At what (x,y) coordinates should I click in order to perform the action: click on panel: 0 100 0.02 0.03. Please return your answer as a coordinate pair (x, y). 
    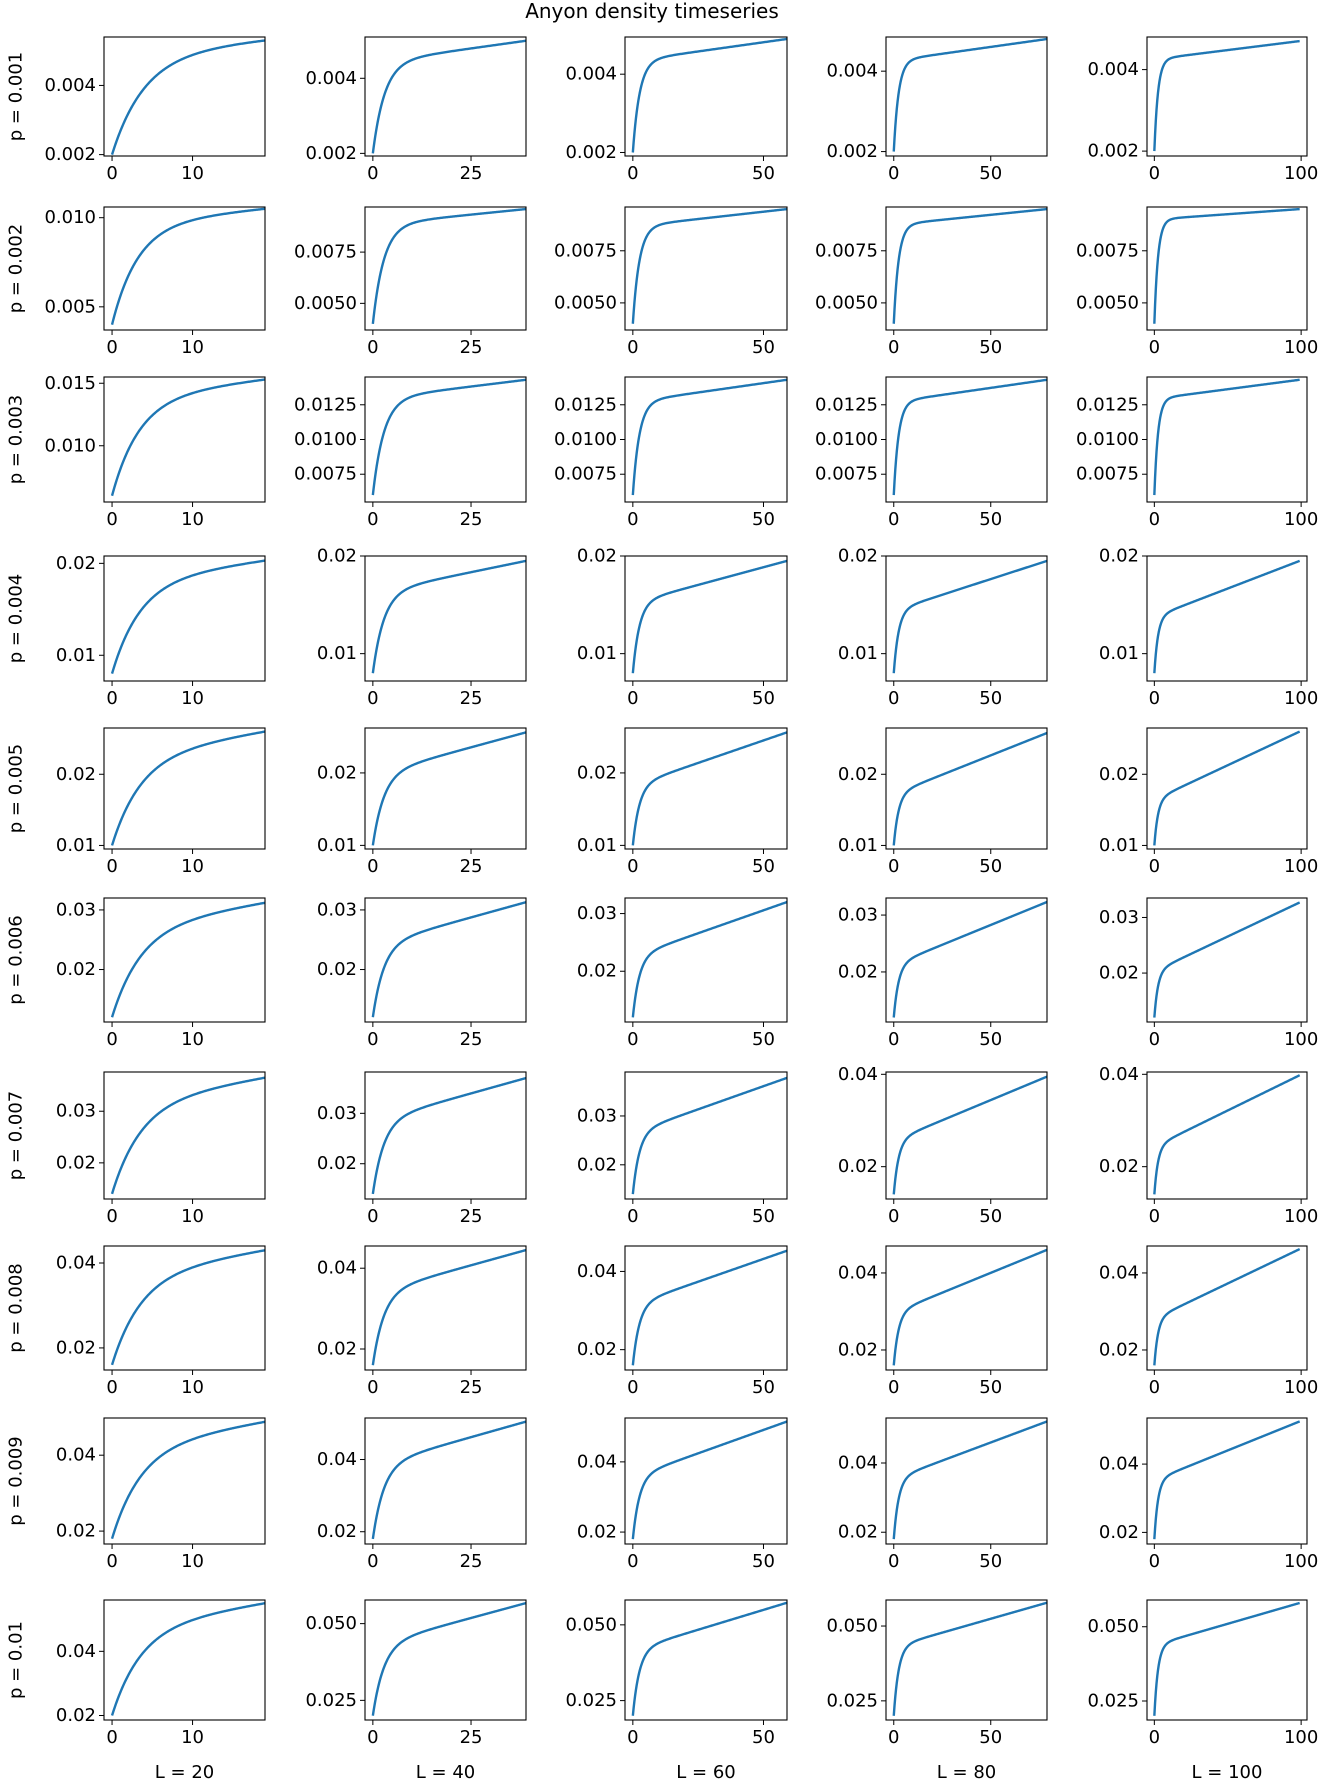
    Looking at the image, I should click on (1208, 973).